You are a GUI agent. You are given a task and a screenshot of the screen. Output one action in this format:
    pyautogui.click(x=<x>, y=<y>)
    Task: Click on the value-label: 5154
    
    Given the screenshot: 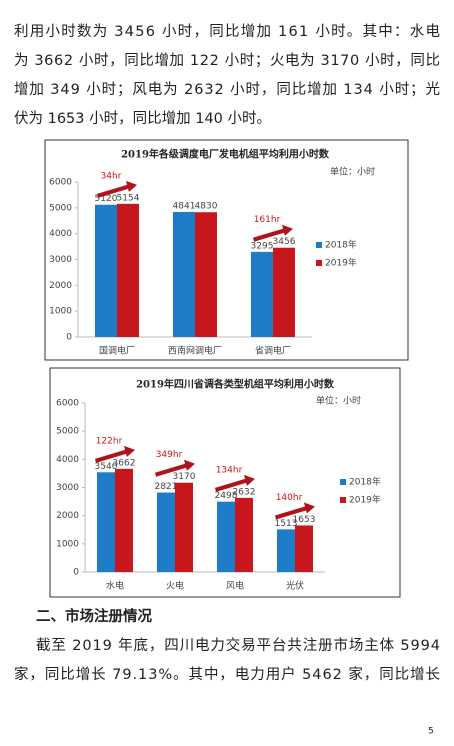 What is the action you would take?
    pyautogui.click(x=128, y=198)
    